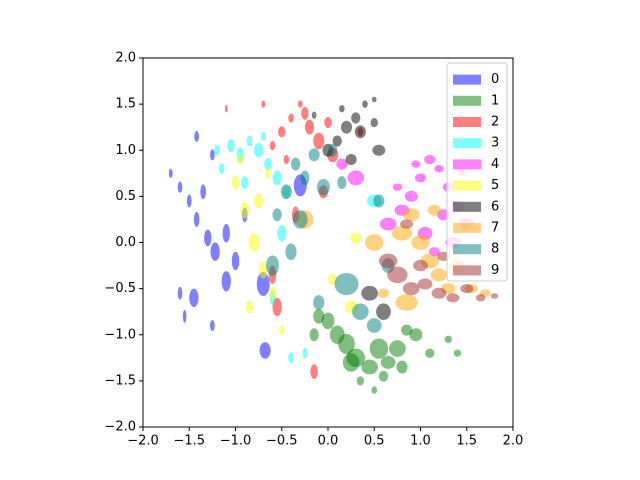 The width and height of the screenshot is (640, 480). I want to click on x-tick-label: −0.5, so click(282, 441).